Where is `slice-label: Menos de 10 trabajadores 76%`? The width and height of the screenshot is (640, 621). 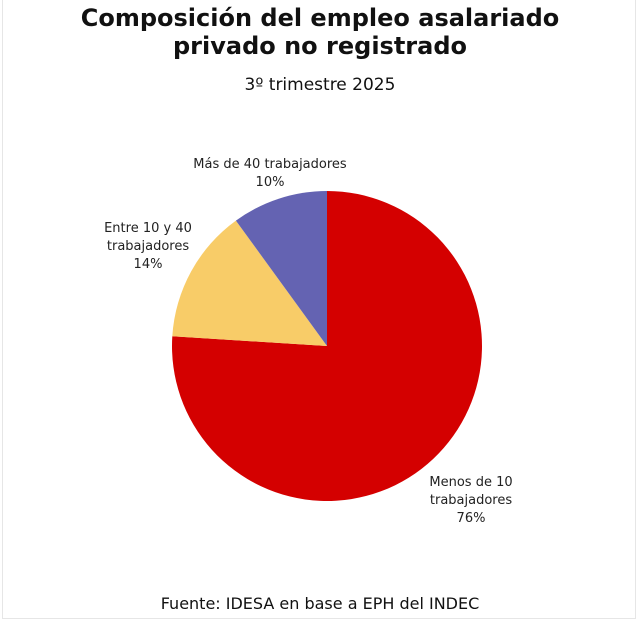 slice-label: Menos de 10 trabajadores 76% is located at coordinates (470, 500).